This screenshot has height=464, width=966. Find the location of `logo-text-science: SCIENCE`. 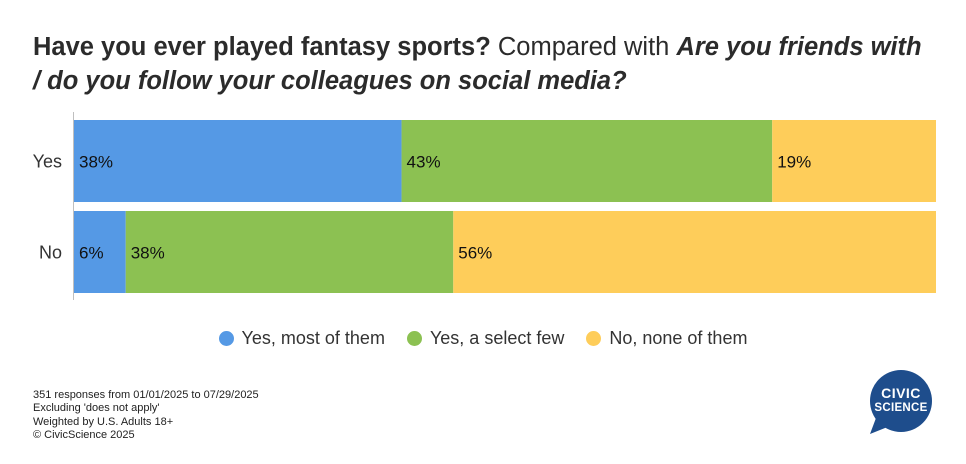

logo-text-science: SCIENCE is located at coordinates (901, 408).